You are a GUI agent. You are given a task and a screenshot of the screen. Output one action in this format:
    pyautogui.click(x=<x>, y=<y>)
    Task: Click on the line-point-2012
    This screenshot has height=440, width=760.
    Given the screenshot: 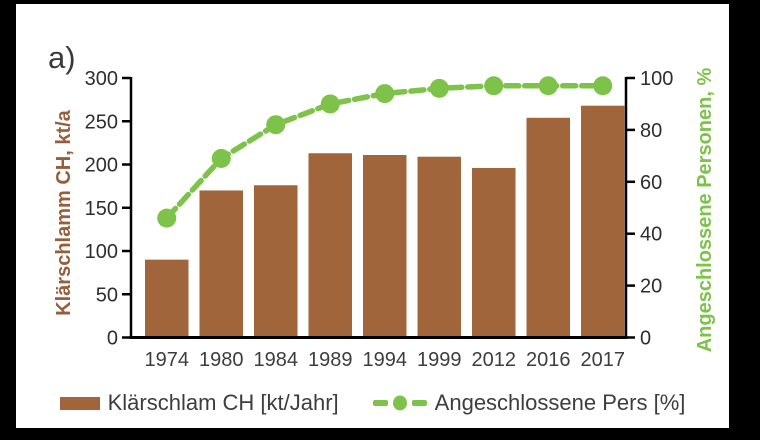 What is the action you would take?
    pyautogui.click(x=494, y=86)
    